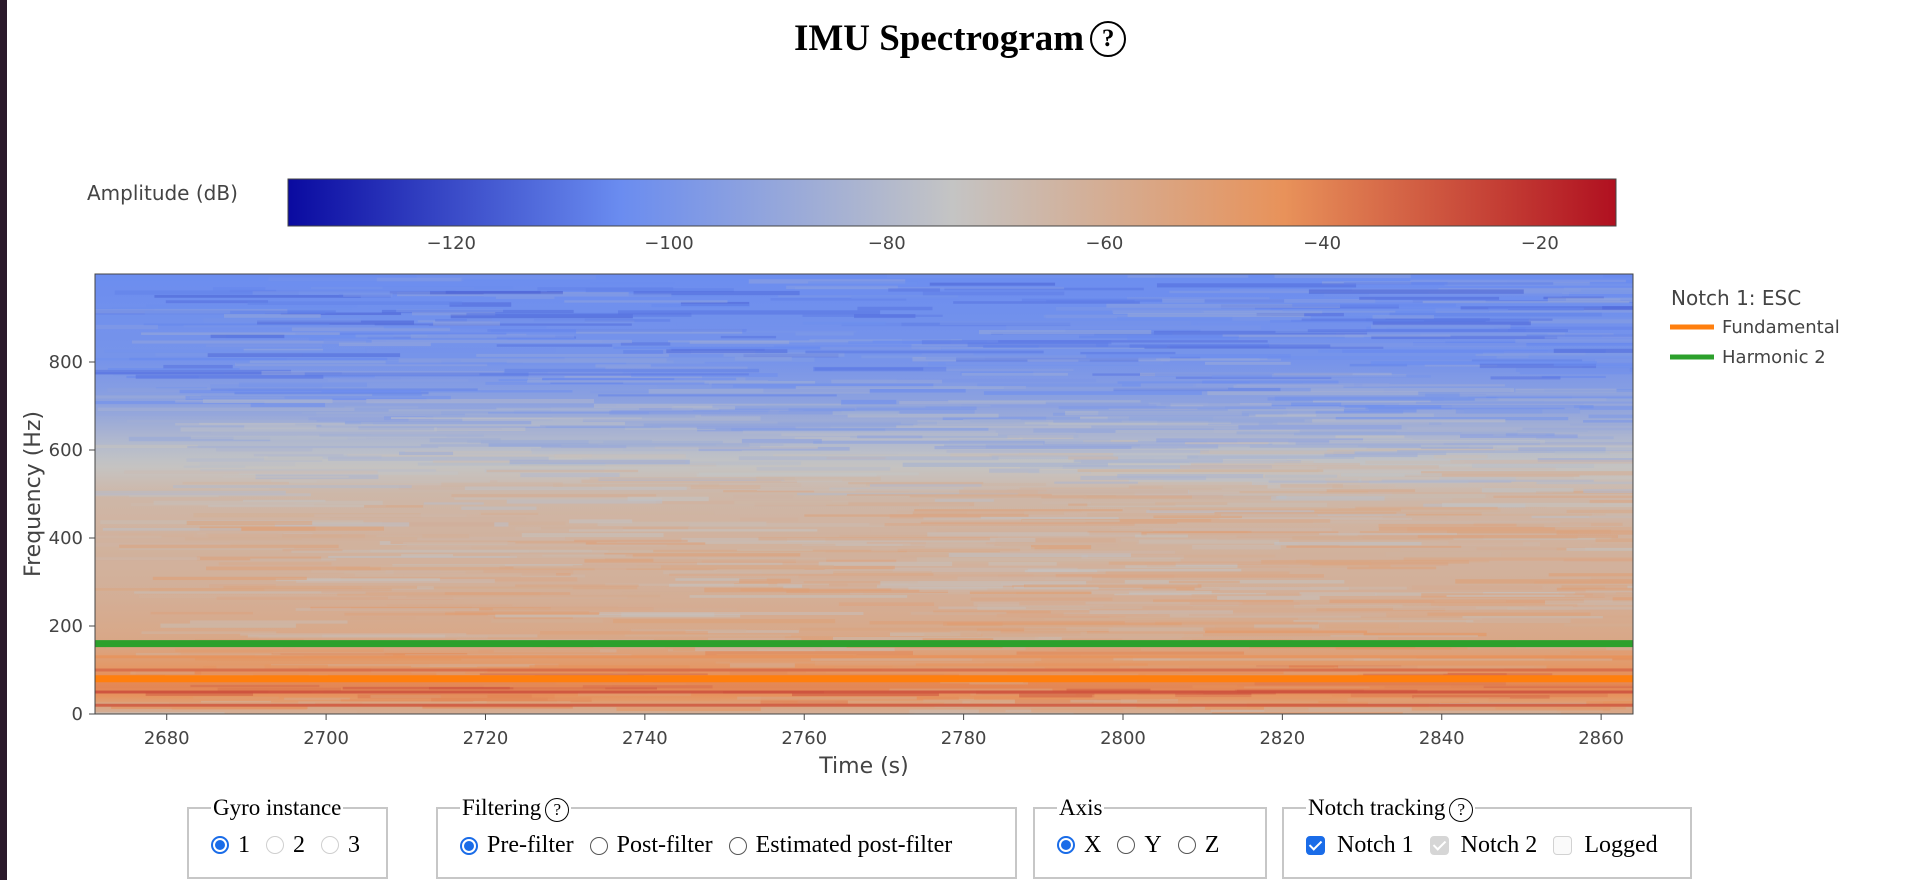 The image size is (1920, 880). Describe the element at coordinates (1108, 38) in the screenshot. I see `title-help-icon: ?` at that location.